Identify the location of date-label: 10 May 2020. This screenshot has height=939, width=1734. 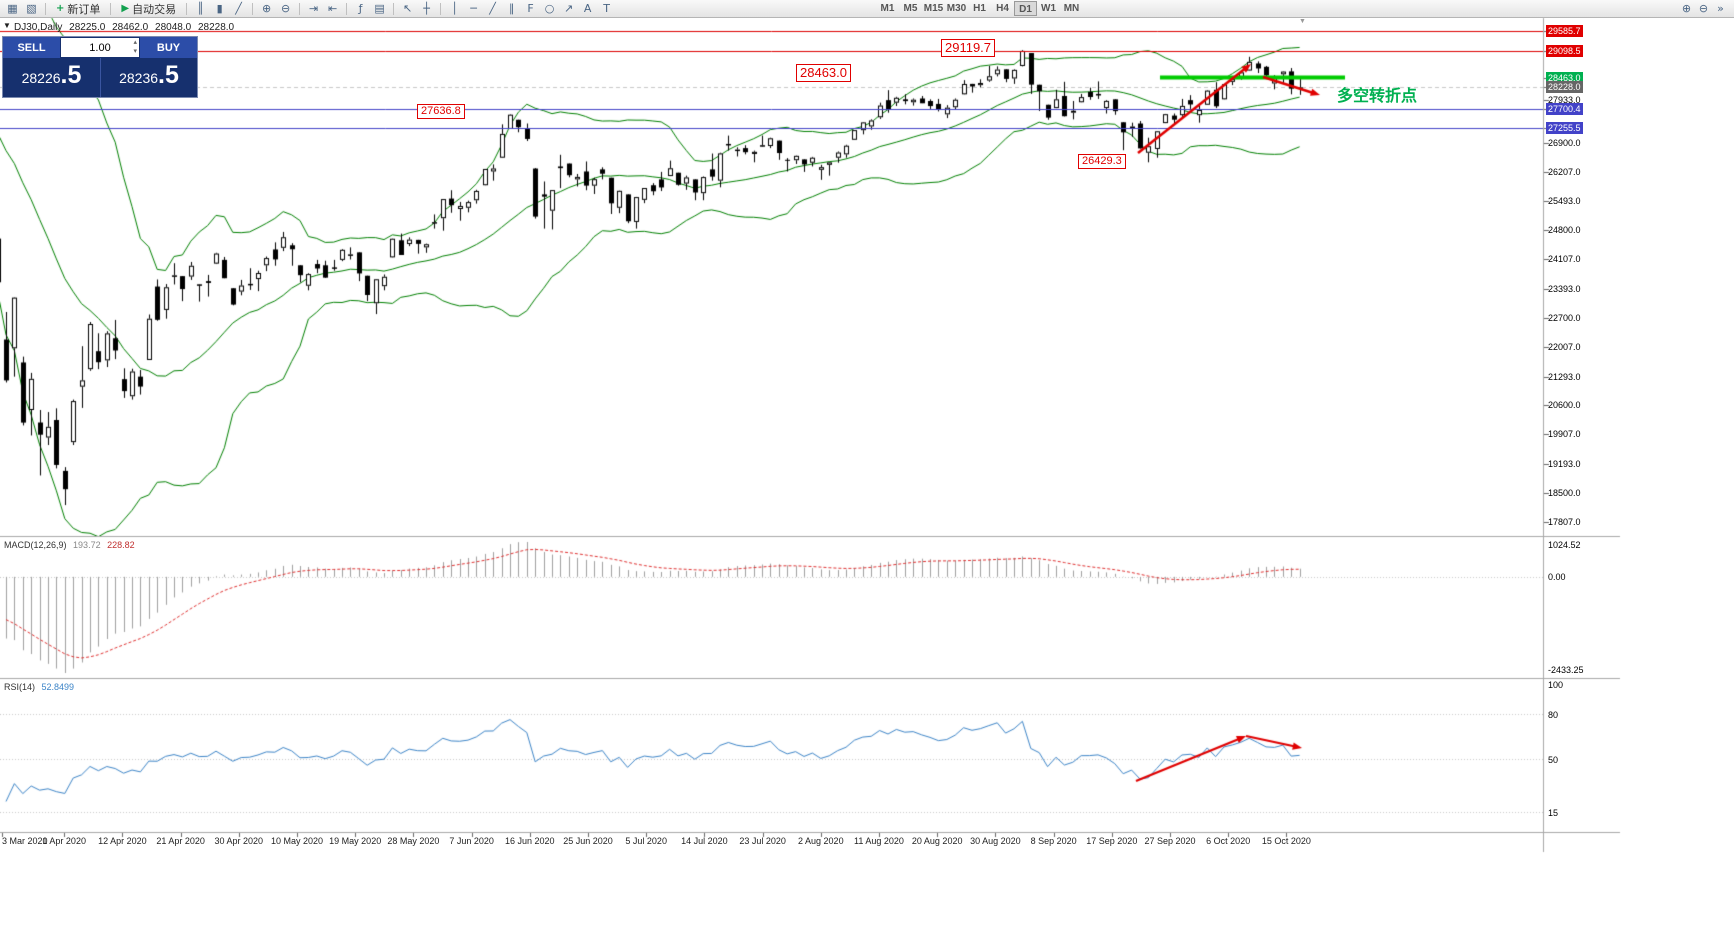
(297, 841).